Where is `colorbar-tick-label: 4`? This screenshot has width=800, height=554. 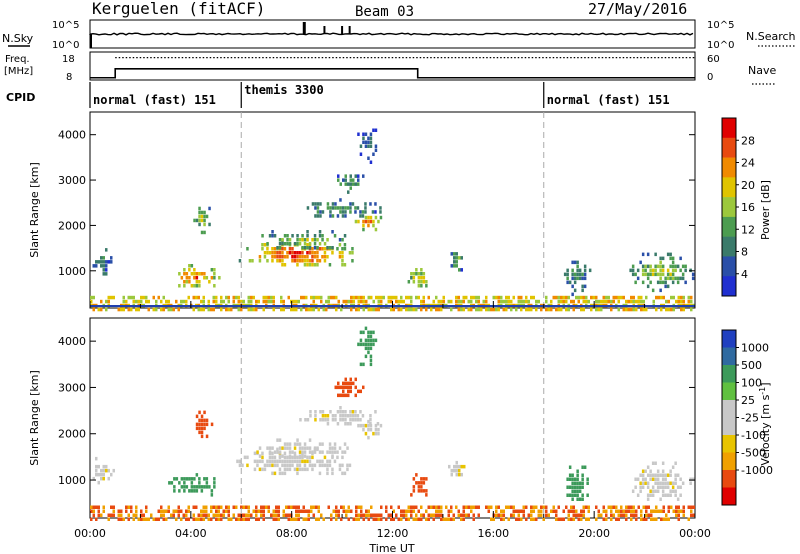 colorbar-tick-label: 4 is located at coordinates (744, 274).